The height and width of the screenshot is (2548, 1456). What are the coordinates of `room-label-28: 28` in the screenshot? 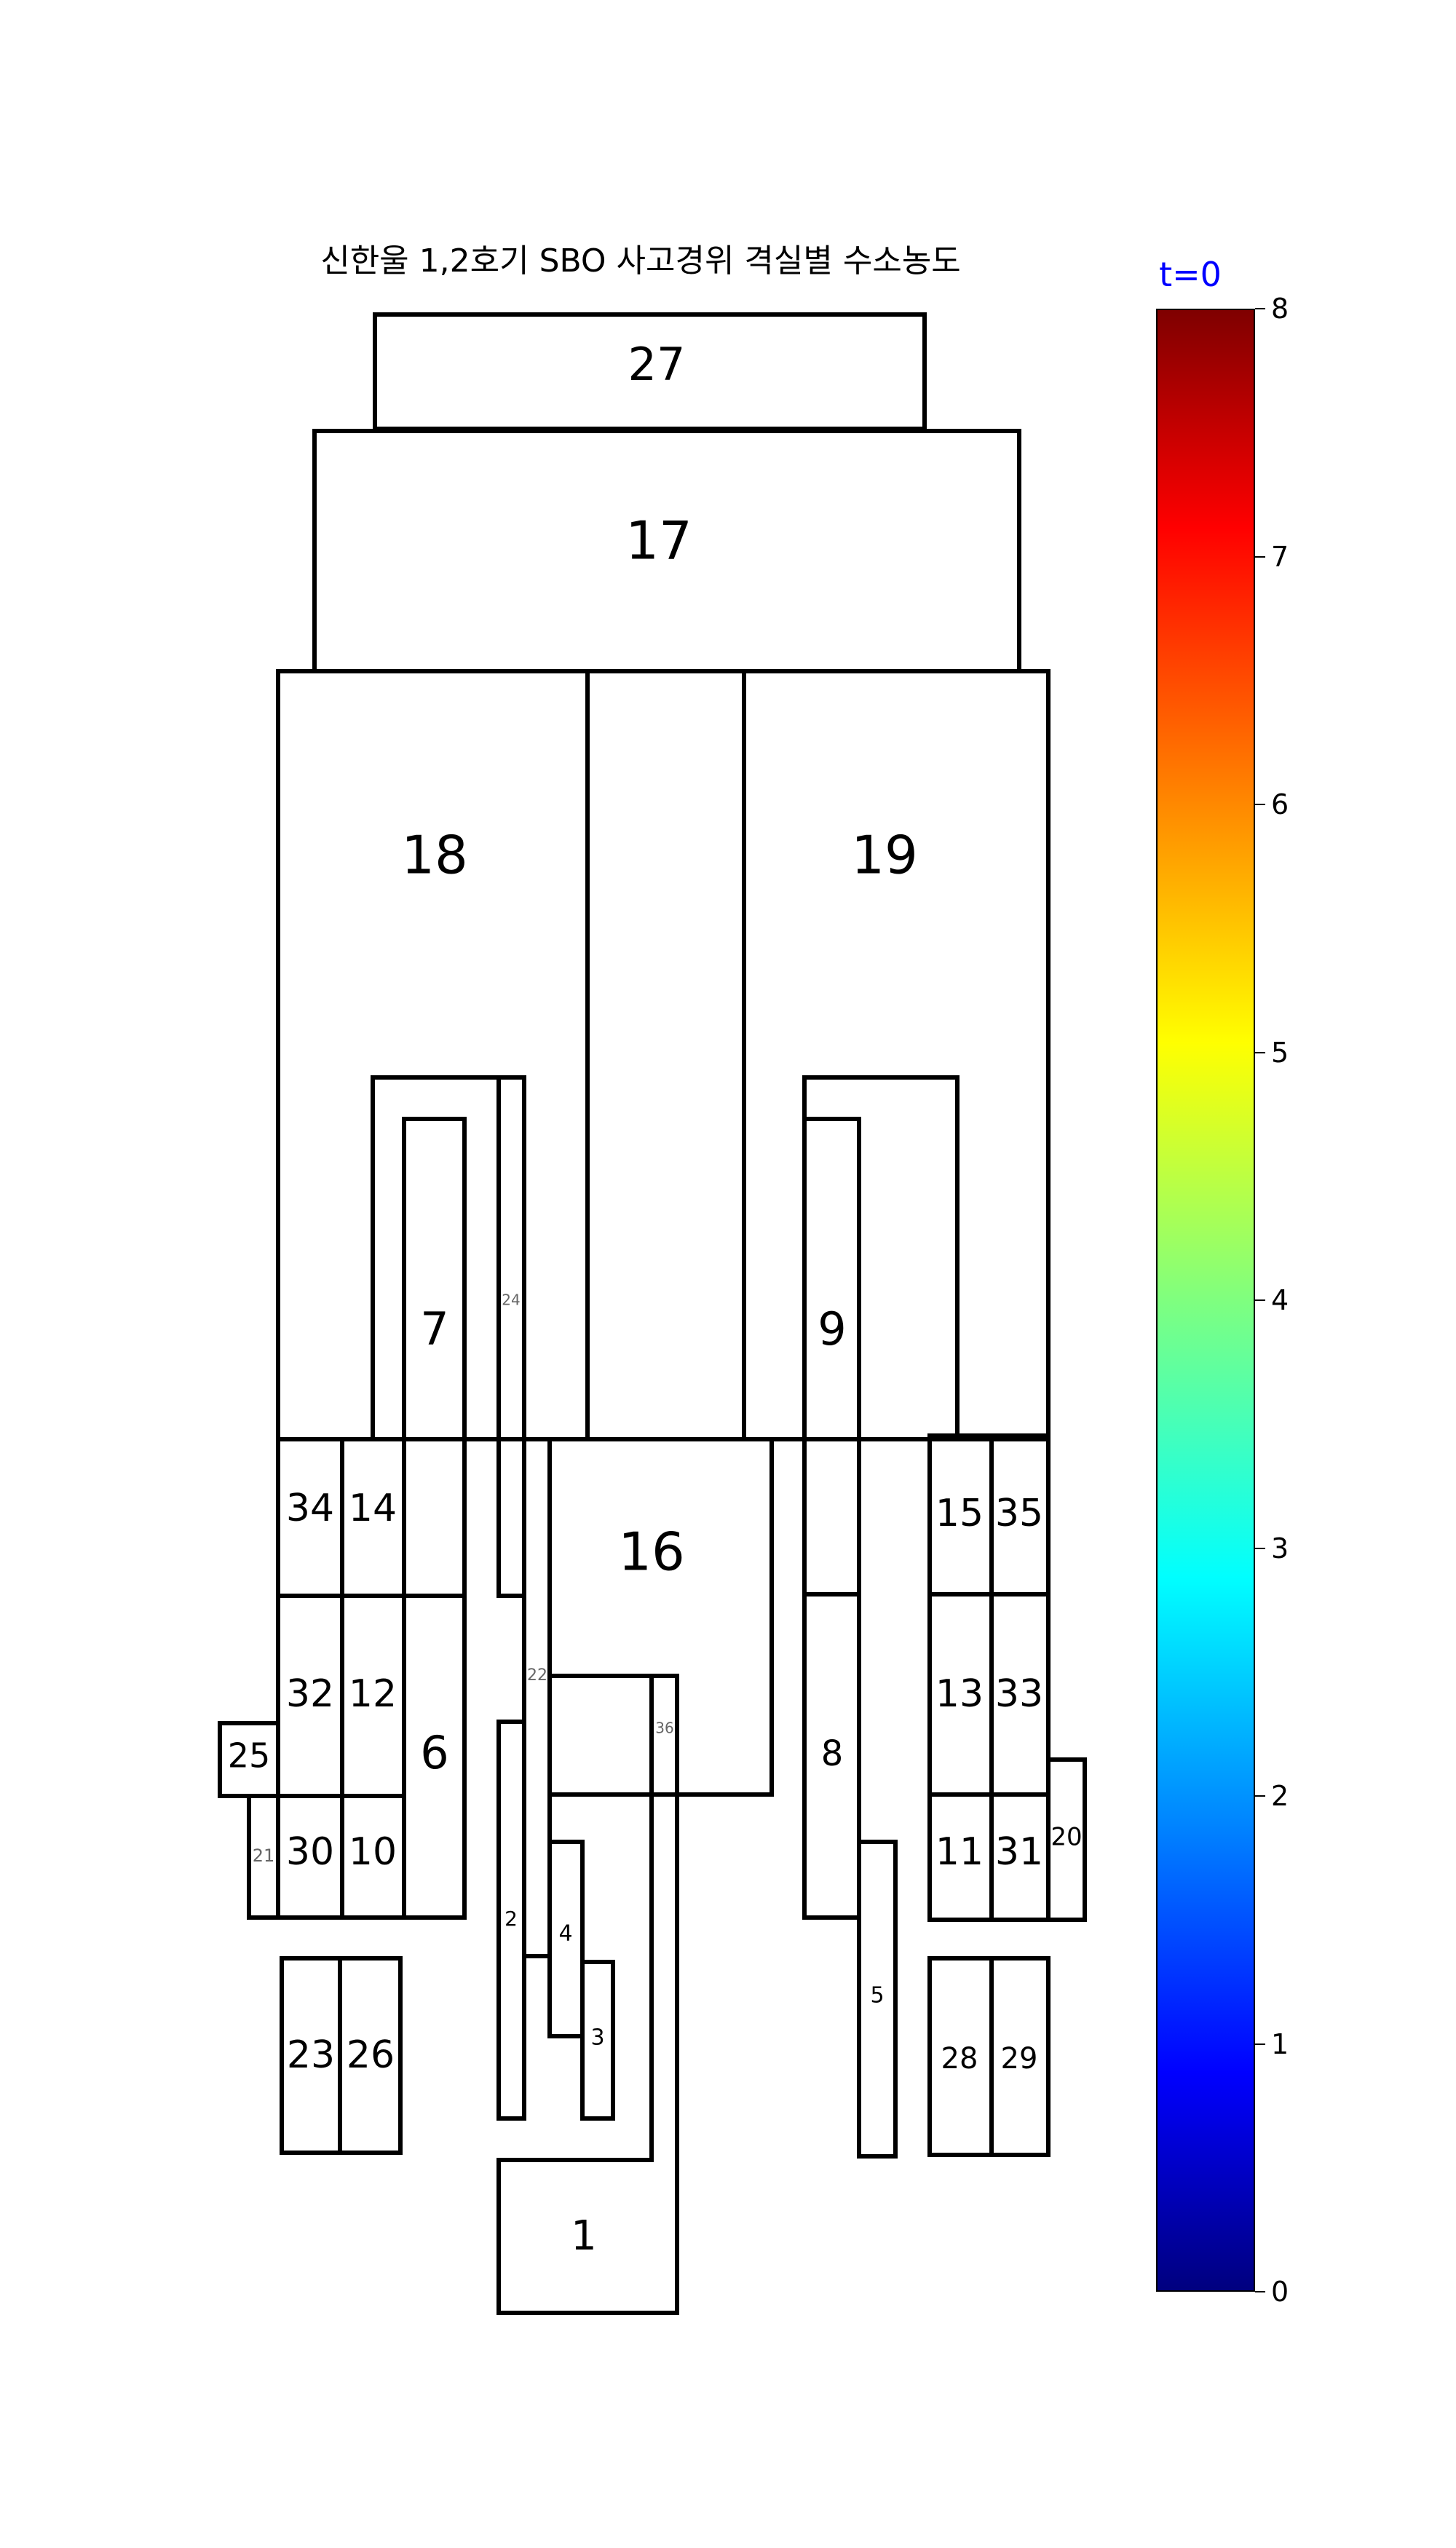 It's located at (959, 2059).